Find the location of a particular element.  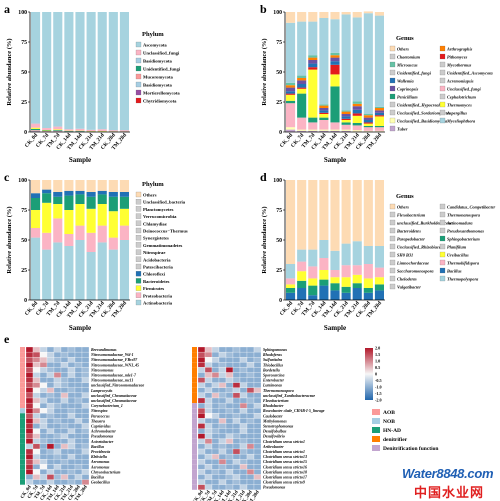

panel-c-legend-label-4: Chlamydiae is located at coordinates (155, 223).